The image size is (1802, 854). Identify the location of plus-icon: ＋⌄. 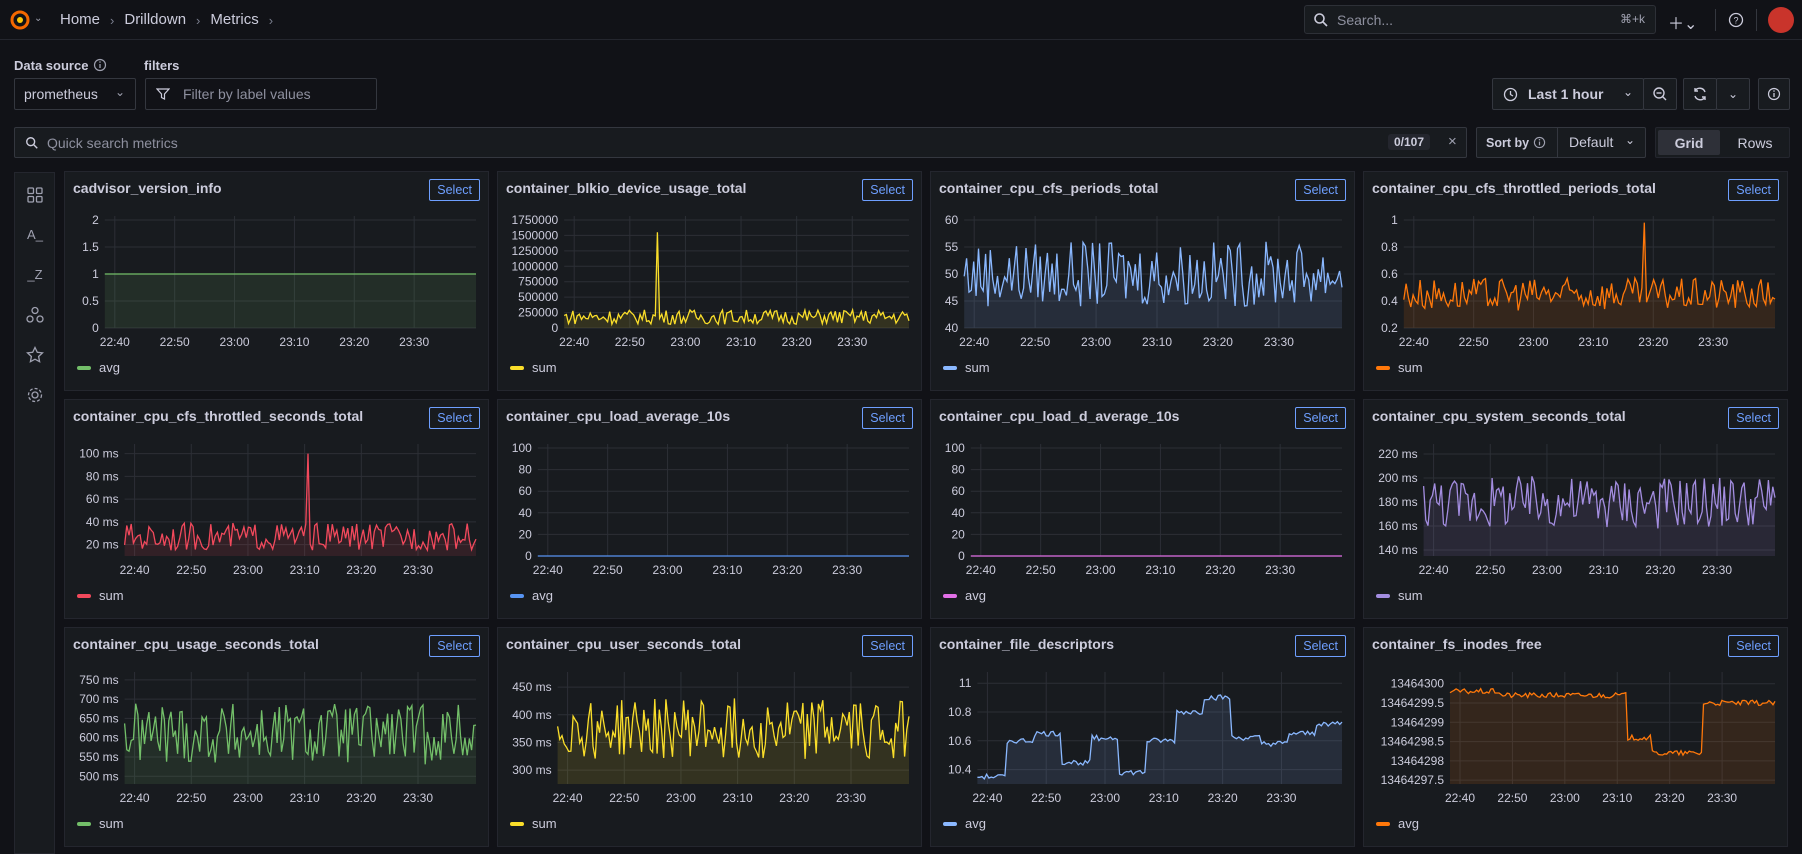
(1683, 24).